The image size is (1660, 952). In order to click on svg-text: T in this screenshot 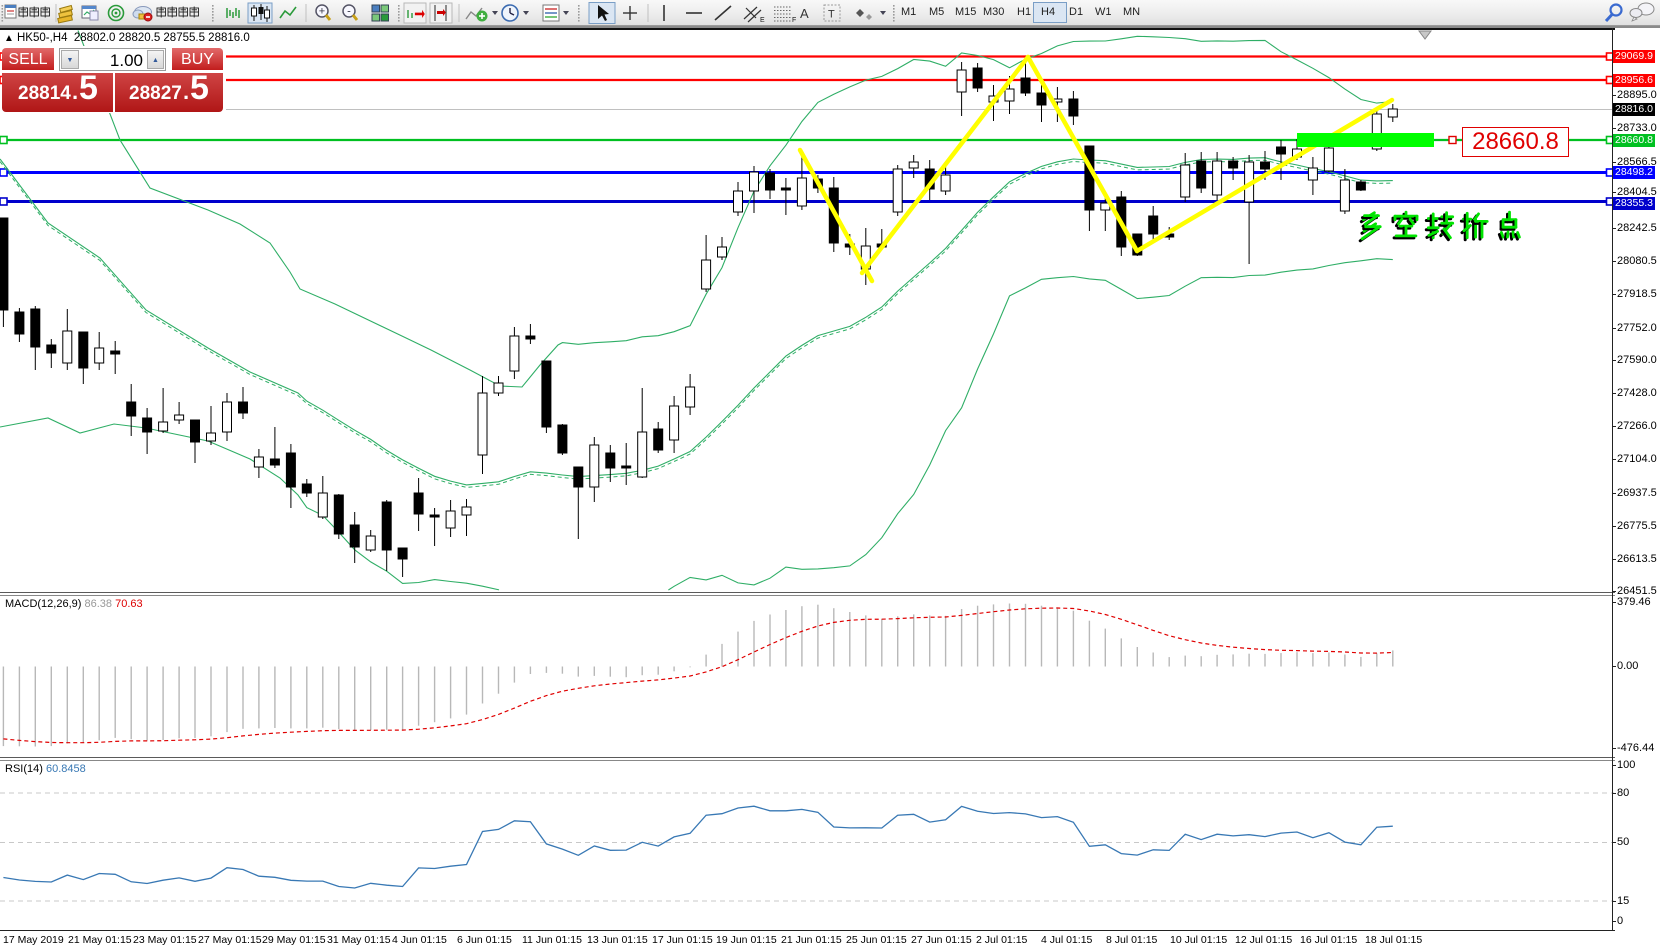, I will do `click(831, 15)`.